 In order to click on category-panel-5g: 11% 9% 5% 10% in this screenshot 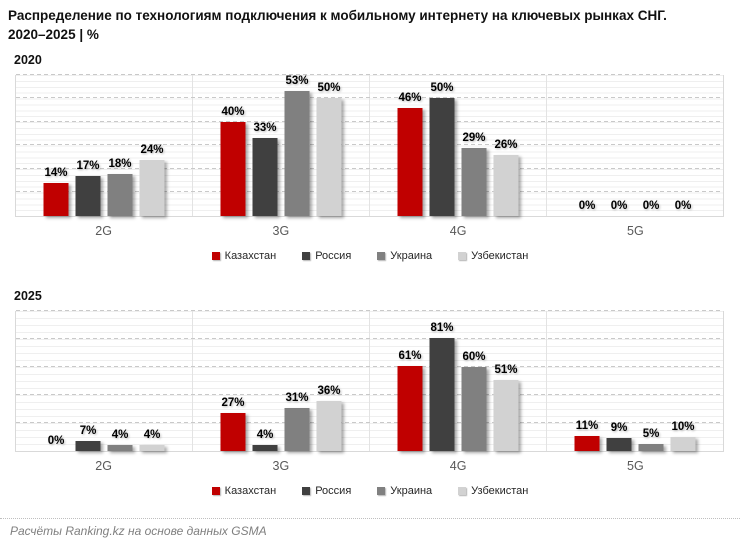, I will do `click(635, 381)`.